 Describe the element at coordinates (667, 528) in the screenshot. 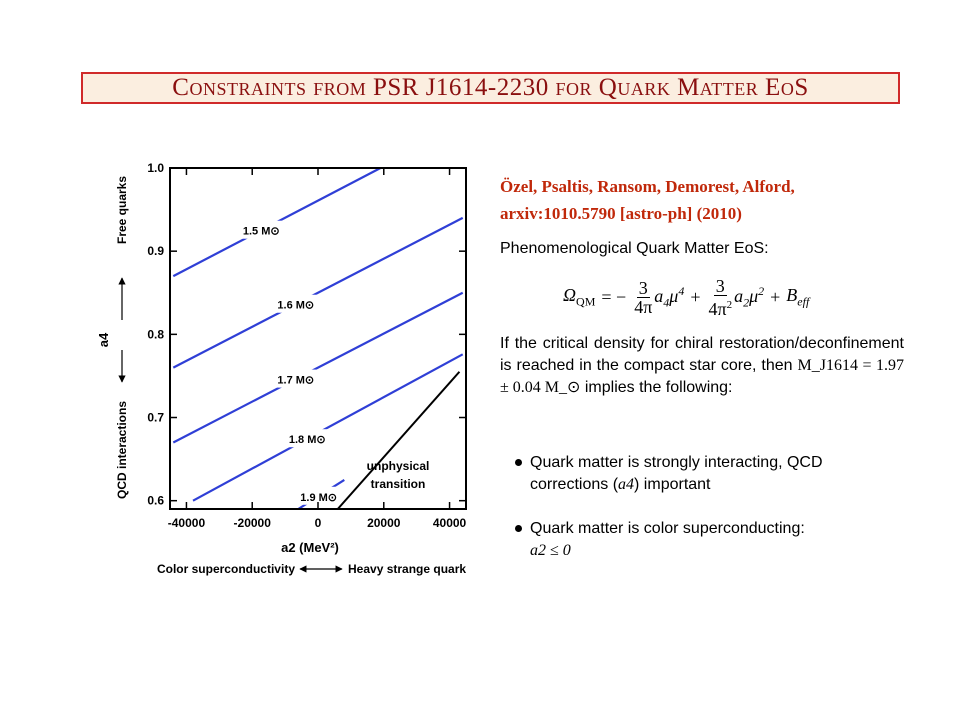

I see `bullet2-text: Quark matter is color superconducting:` at that location.